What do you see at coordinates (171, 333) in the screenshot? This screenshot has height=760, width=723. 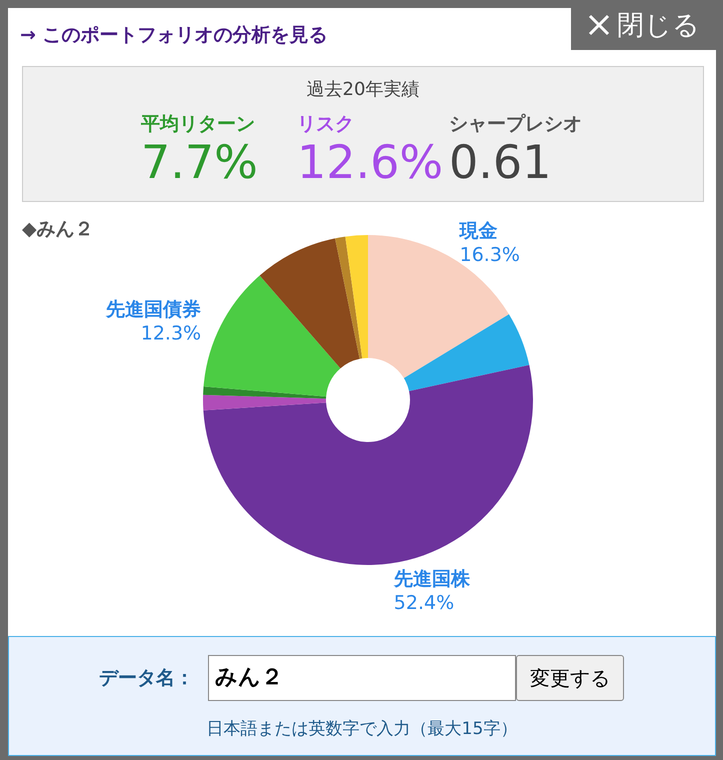 I see `data-label: 12.3%` at bounding box center [171, 333].